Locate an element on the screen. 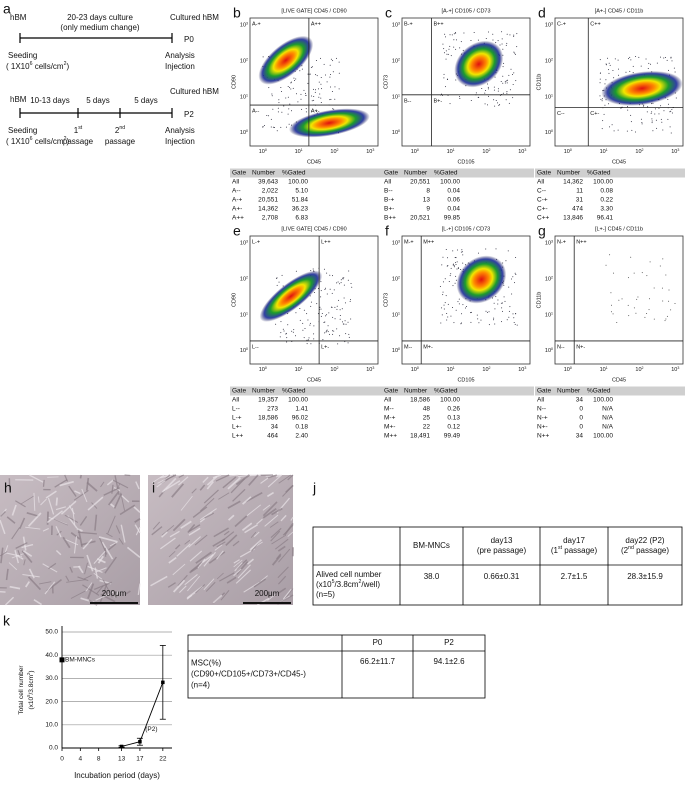  tick-label: 10⁰ is located at coordinates (568, 370).